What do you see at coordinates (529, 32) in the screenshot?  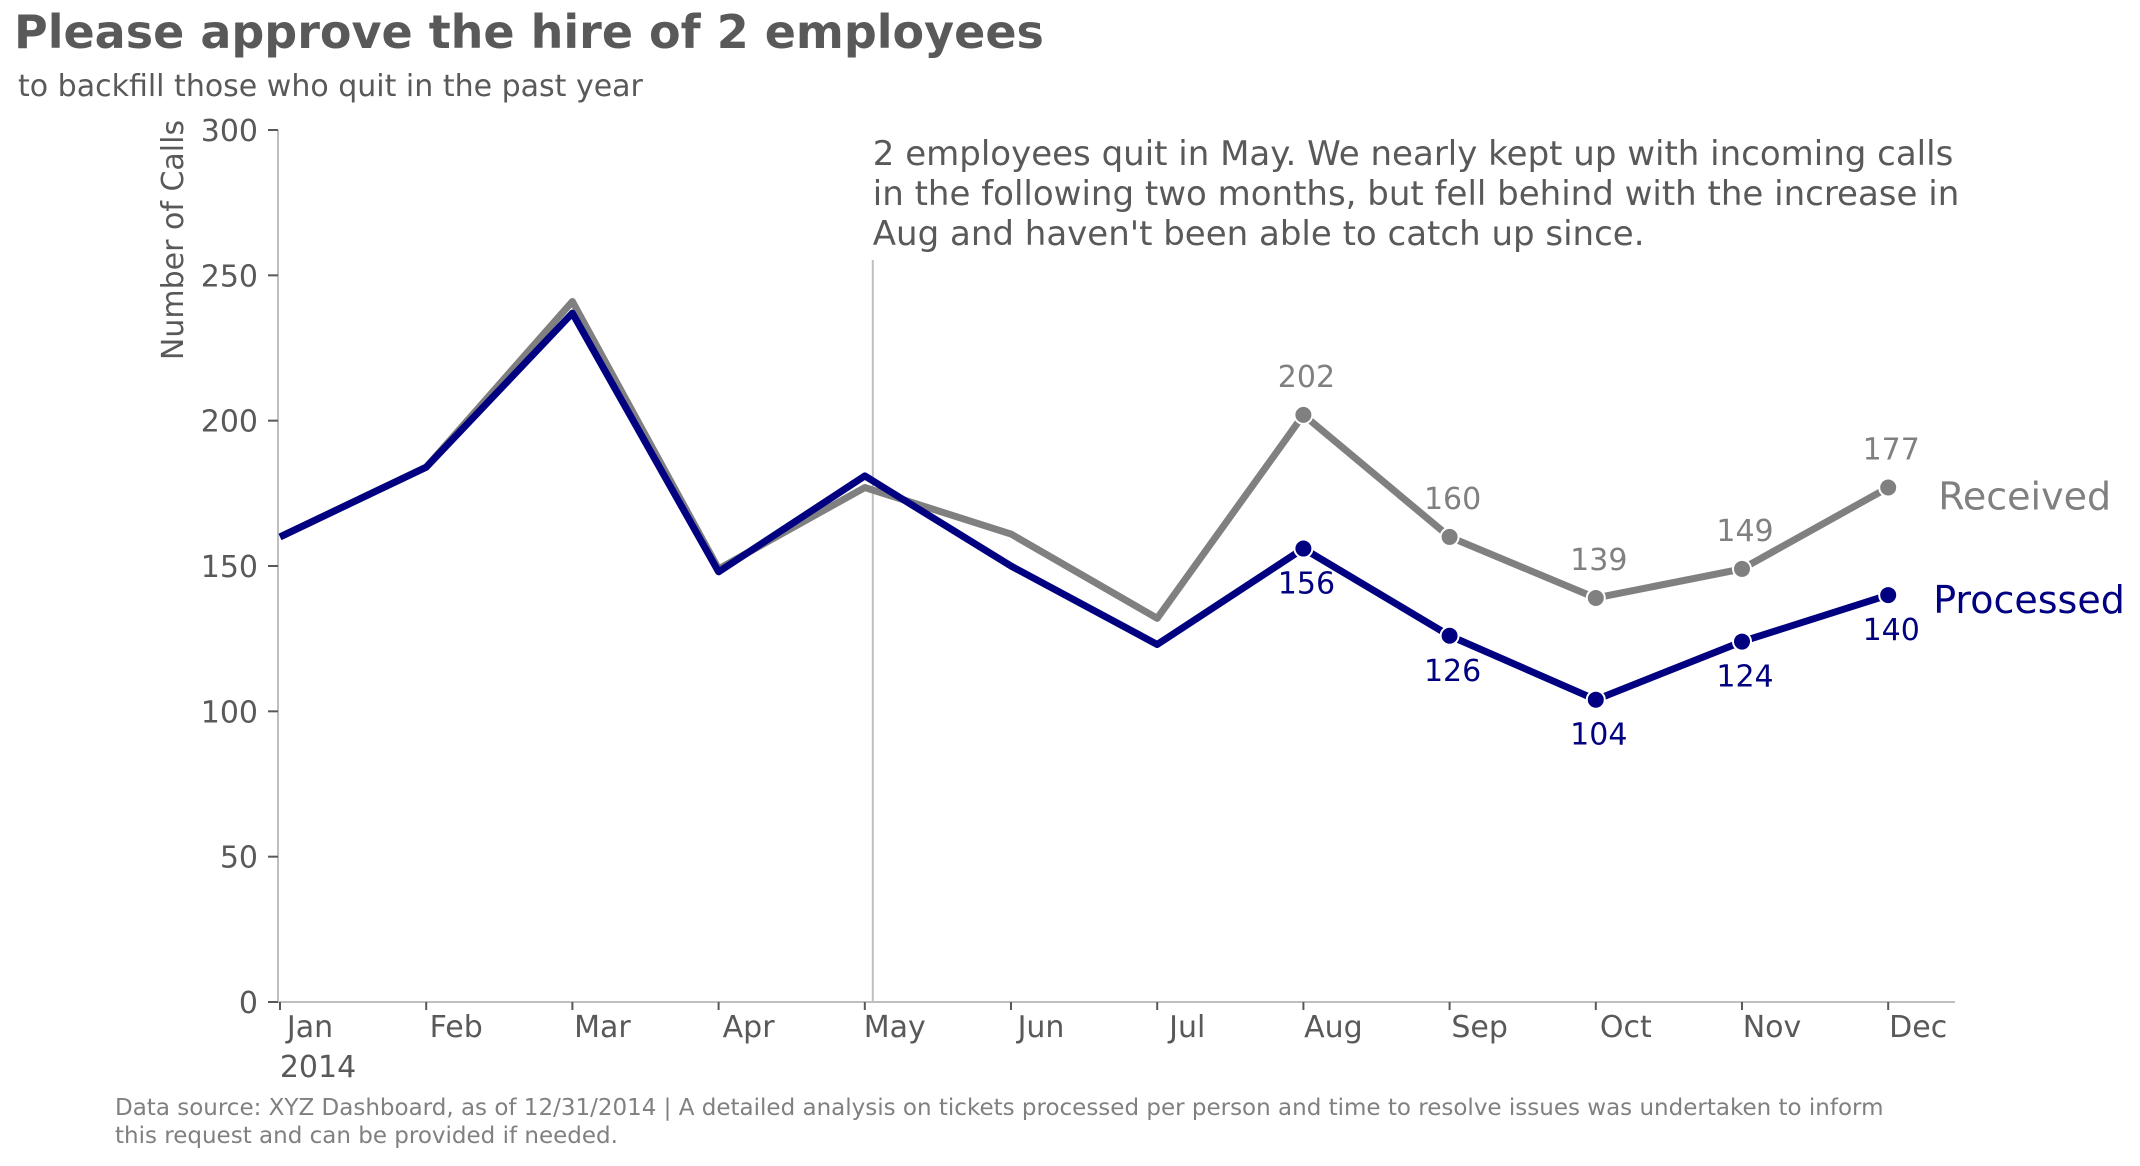 I see `chart-title: Please approve the hire of 2 employees` at bounding box center [529, 32].